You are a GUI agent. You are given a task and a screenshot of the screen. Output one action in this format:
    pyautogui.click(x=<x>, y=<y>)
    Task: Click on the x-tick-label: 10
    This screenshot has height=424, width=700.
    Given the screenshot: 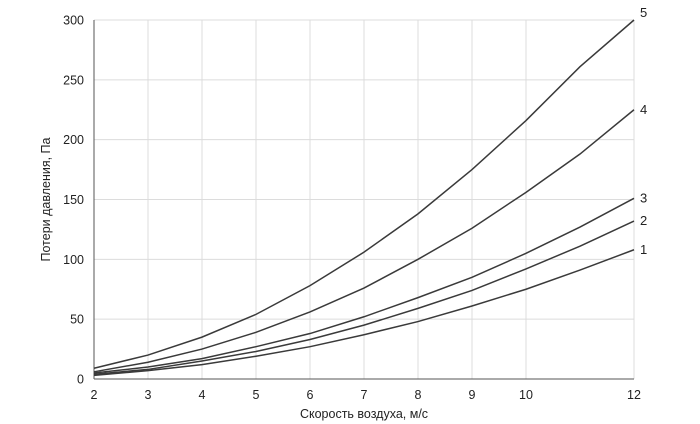 What is the action you would take?
    pyautogui.click(x=526, y=395)
    